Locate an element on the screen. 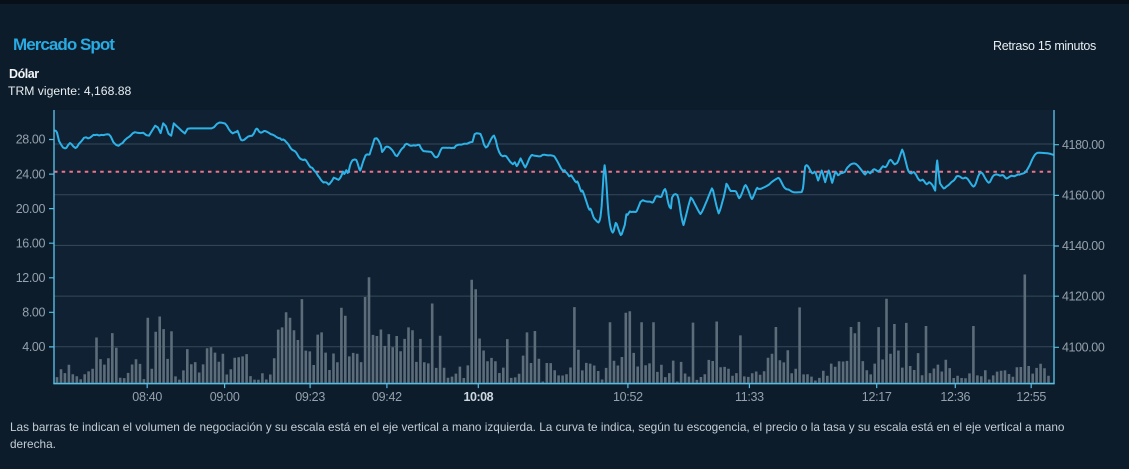  svg-text: 10:08 is located at coordinates (479, 397).